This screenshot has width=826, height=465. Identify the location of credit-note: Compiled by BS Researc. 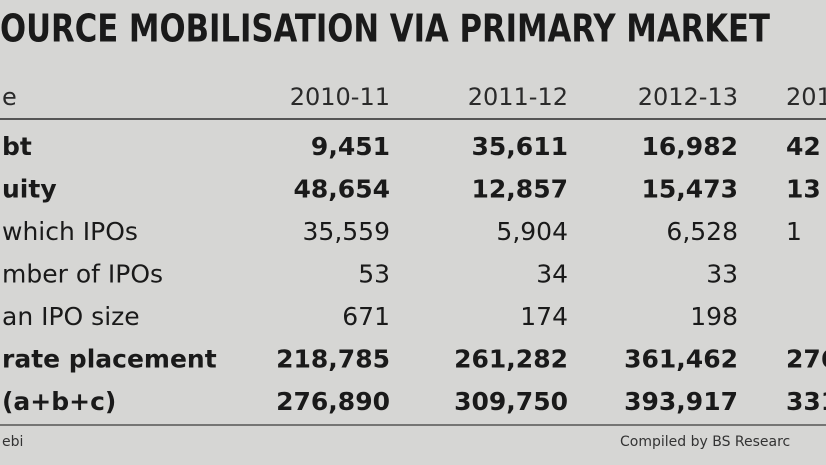
(705, 442).